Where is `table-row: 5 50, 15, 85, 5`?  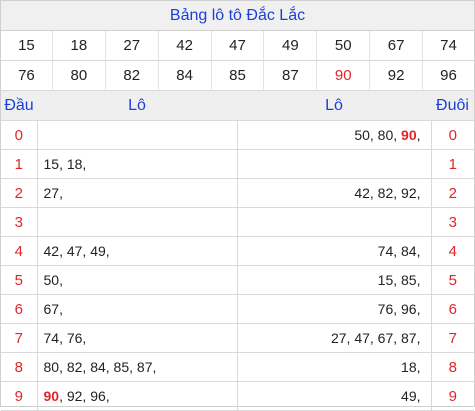 table-row: 5 50, 15, 85, 5 is located at coordinates (237, 280).